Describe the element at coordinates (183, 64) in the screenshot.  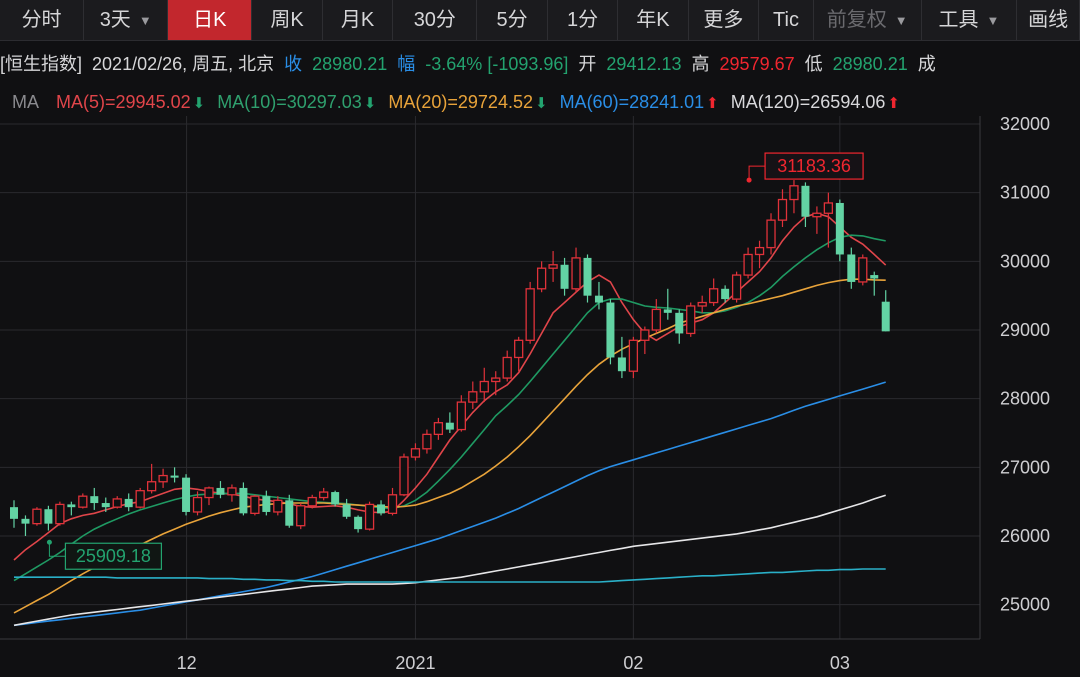
I see `quote-date: 2021/02/26, 周五, 北京` at that location.